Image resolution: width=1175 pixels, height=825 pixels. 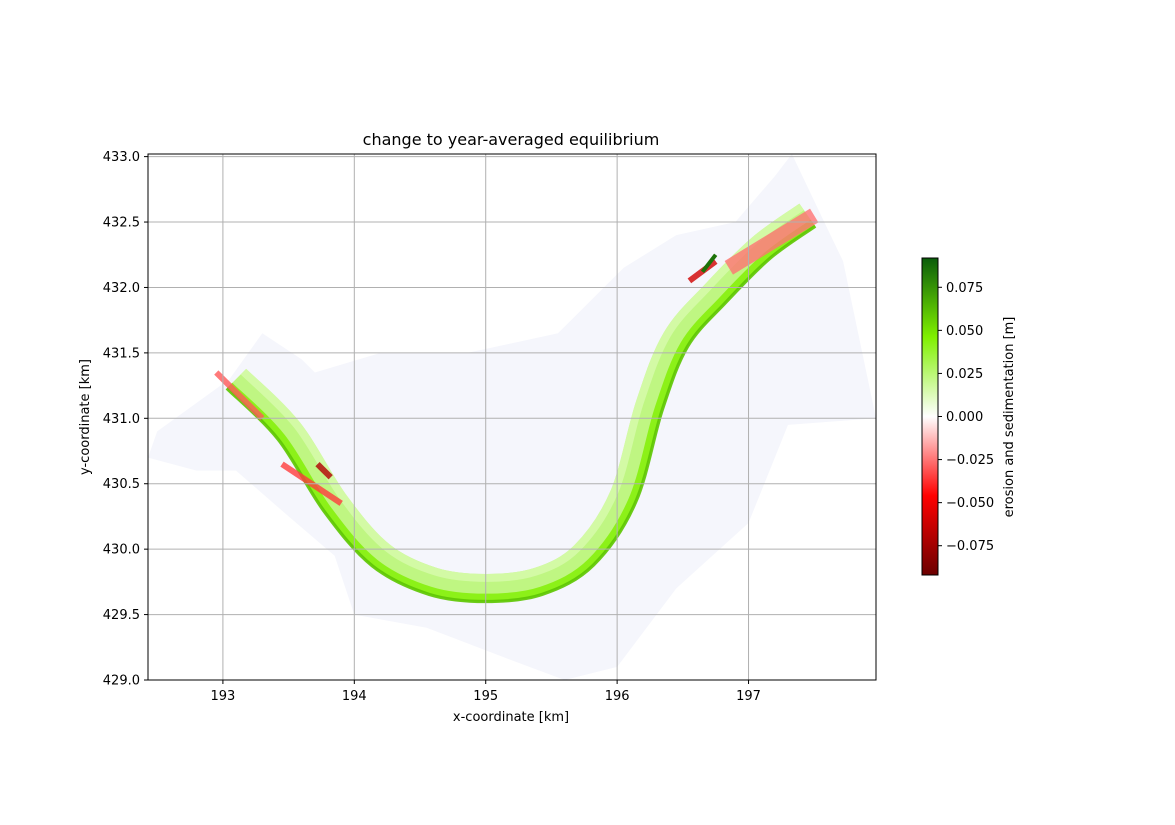 I want to click on x-tick-label: 195, so click(x=485, y=696).